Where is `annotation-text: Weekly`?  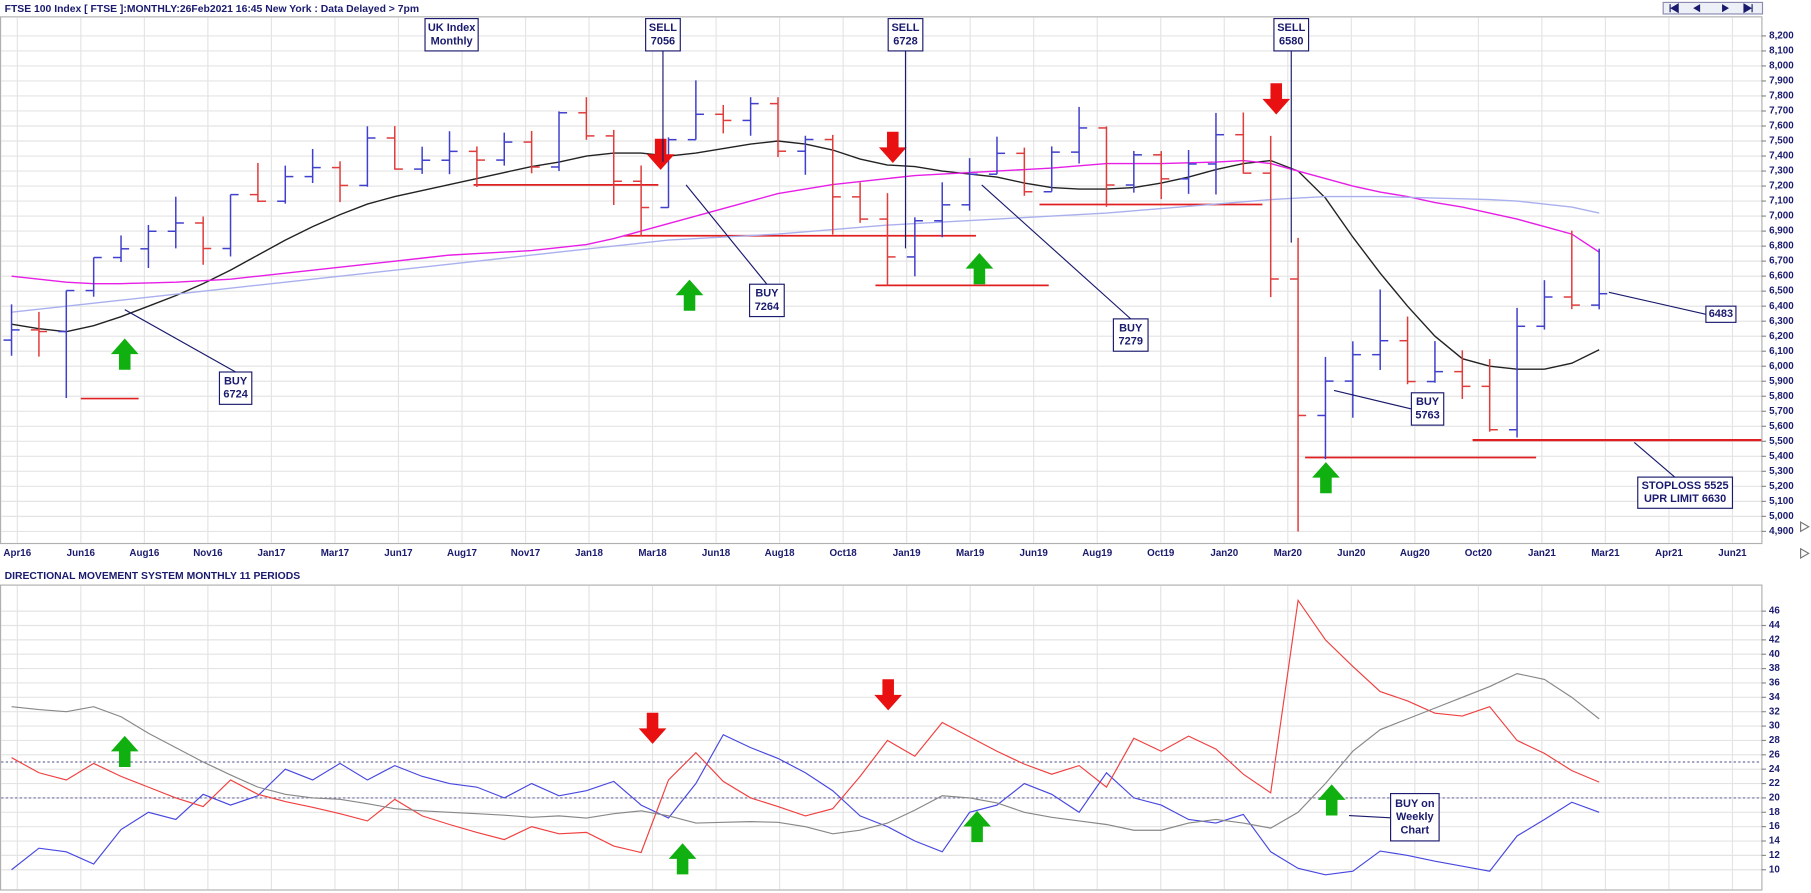 annotation-text: Weekly is located at coordinates (1415, 817).